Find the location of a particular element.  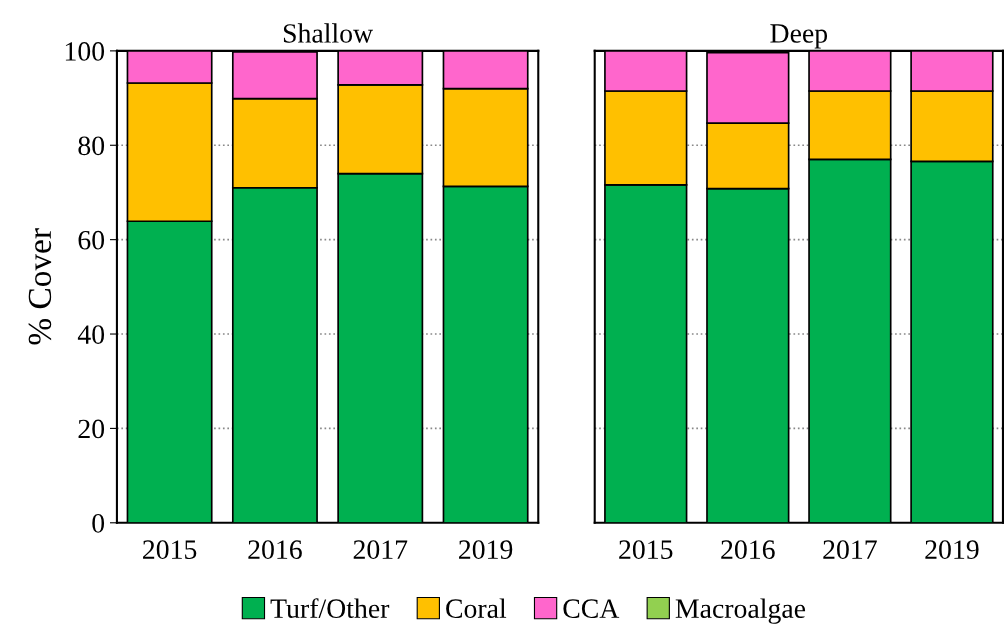

y-tick-label: 100 is located at coordinates (85, 51).